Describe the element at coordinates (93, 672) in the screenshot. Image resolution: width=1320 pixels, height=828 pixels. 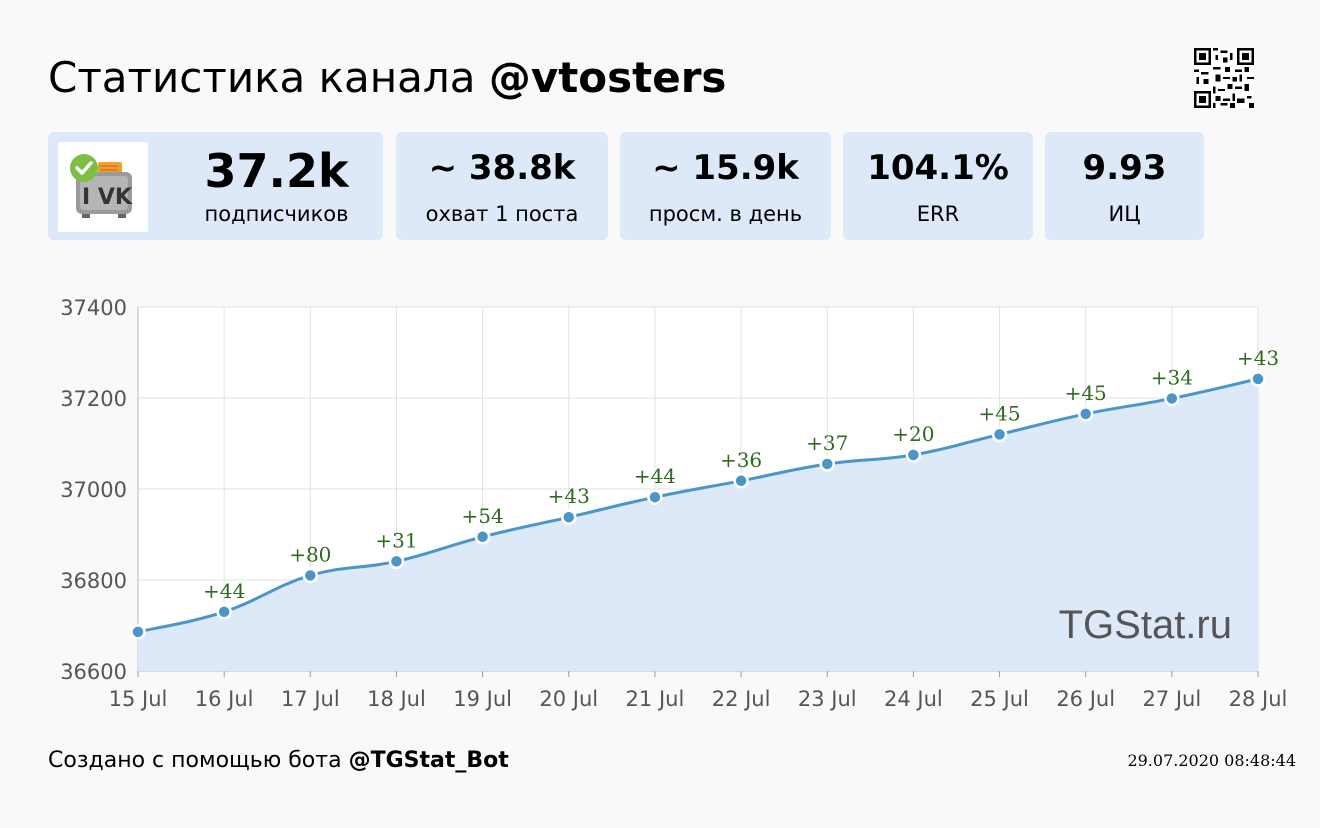
I see `y-tick-label: 36600` at that location.